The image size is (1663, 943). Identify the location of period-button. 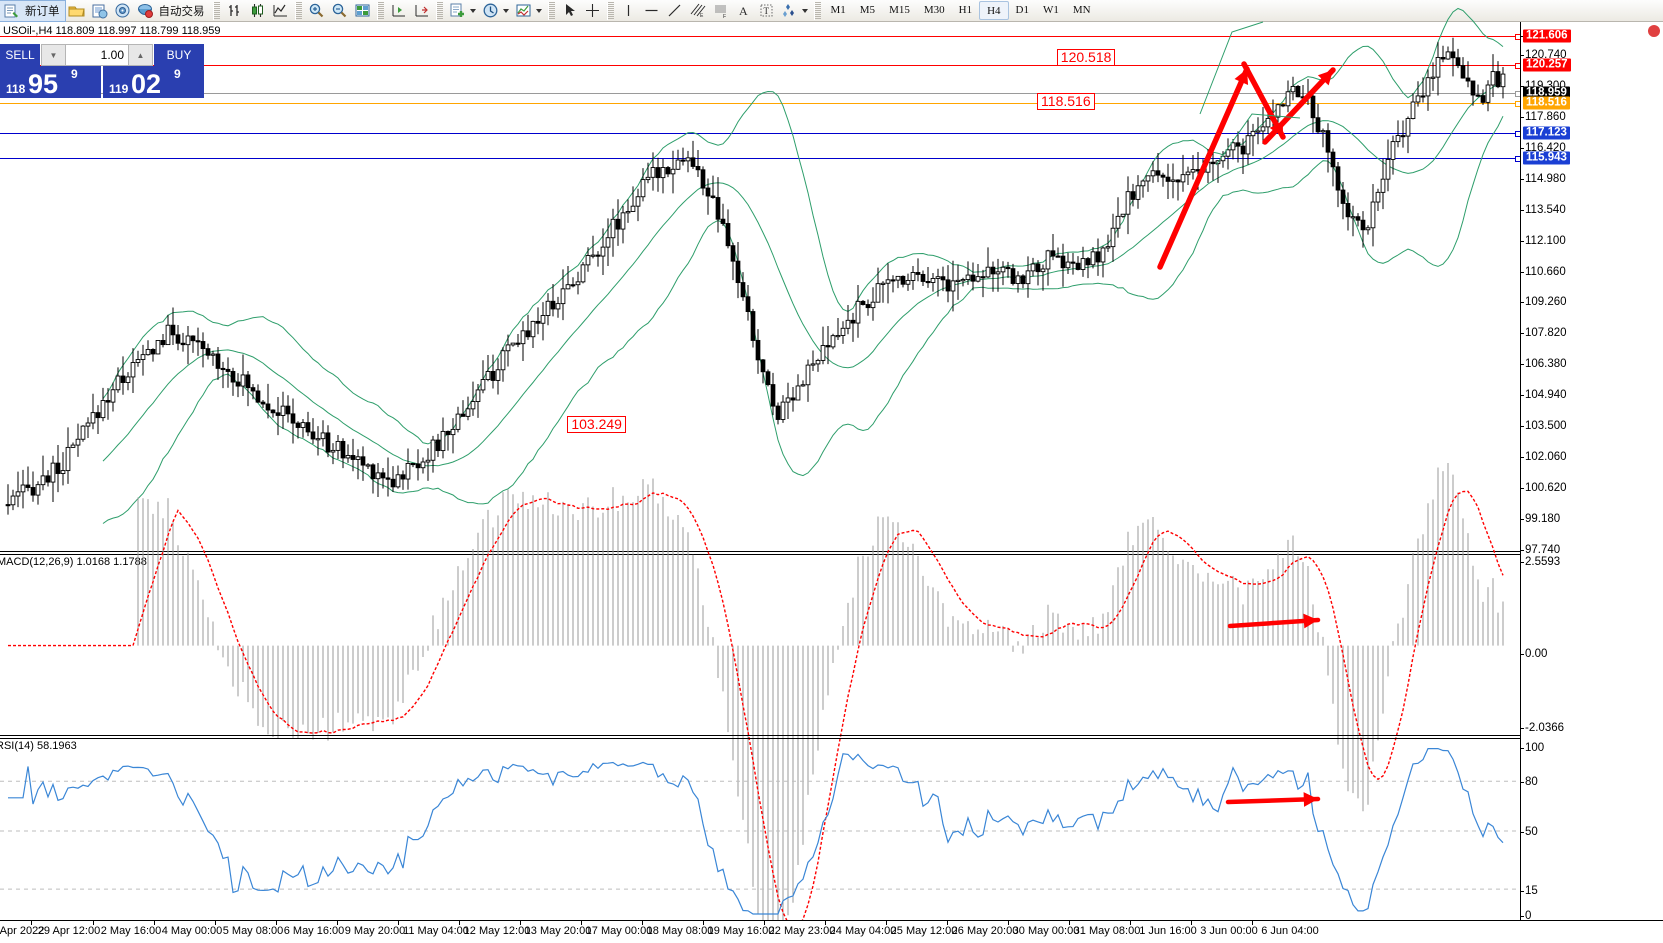
(495, 11).